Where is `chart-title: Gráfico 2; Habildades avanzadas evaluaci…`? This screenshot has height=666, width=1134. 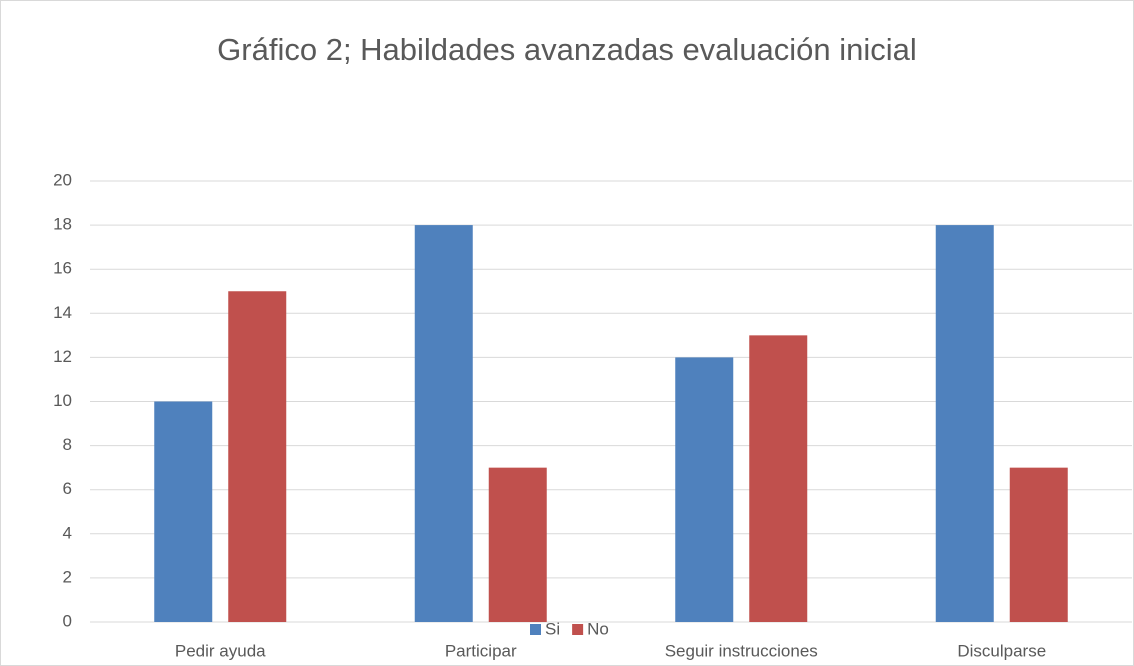
chart-title: Gráfico 2; Habildades avanzadas evaluaci… is located at coordinates (567, 49).